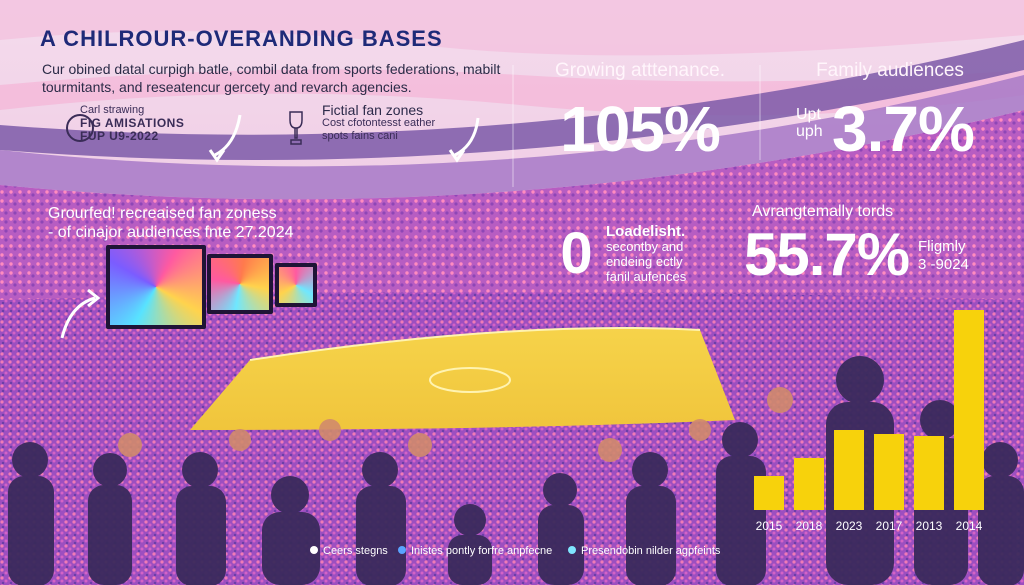  I want to click on bar-2017, so click(889, 472).